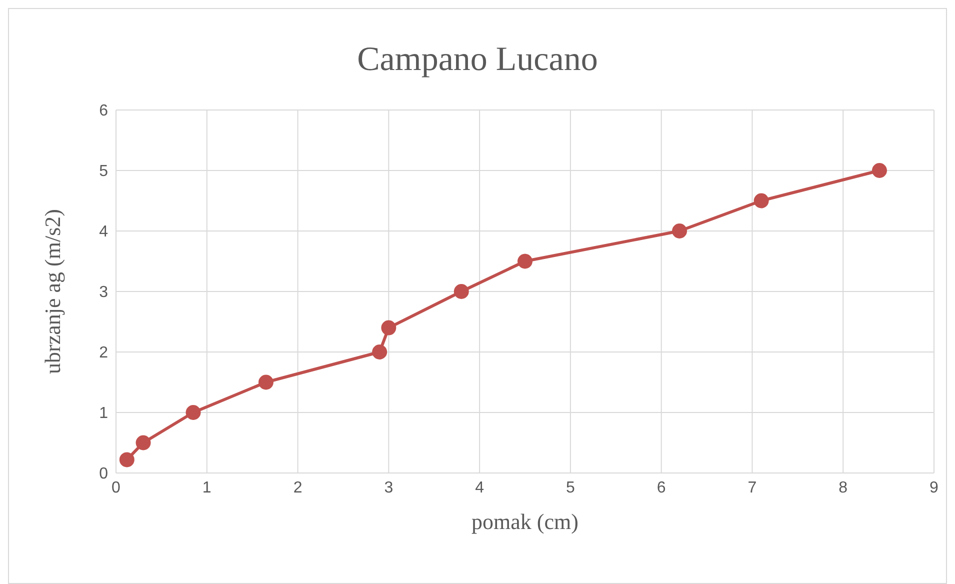 This screenshot has height=584, width=955. Describe the element at coordinates (477, 60) in the screenshot. I see `chart-title: Campano Lucano` at that location.